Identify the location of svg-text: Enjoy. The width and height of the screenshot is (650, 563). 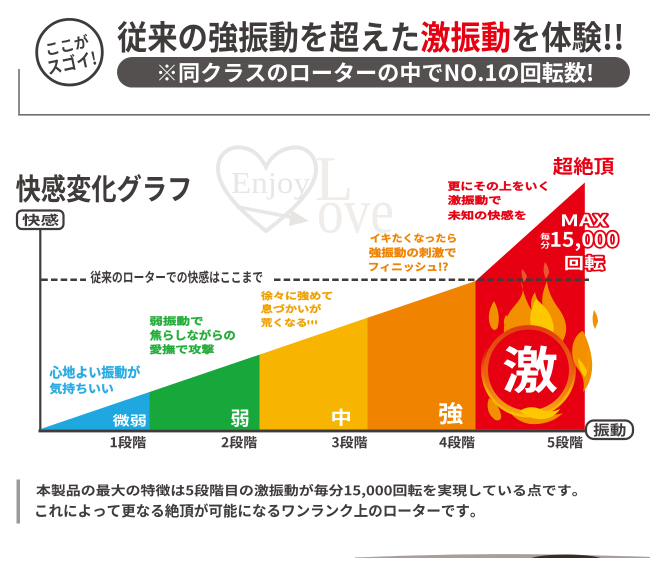
(271, 182).